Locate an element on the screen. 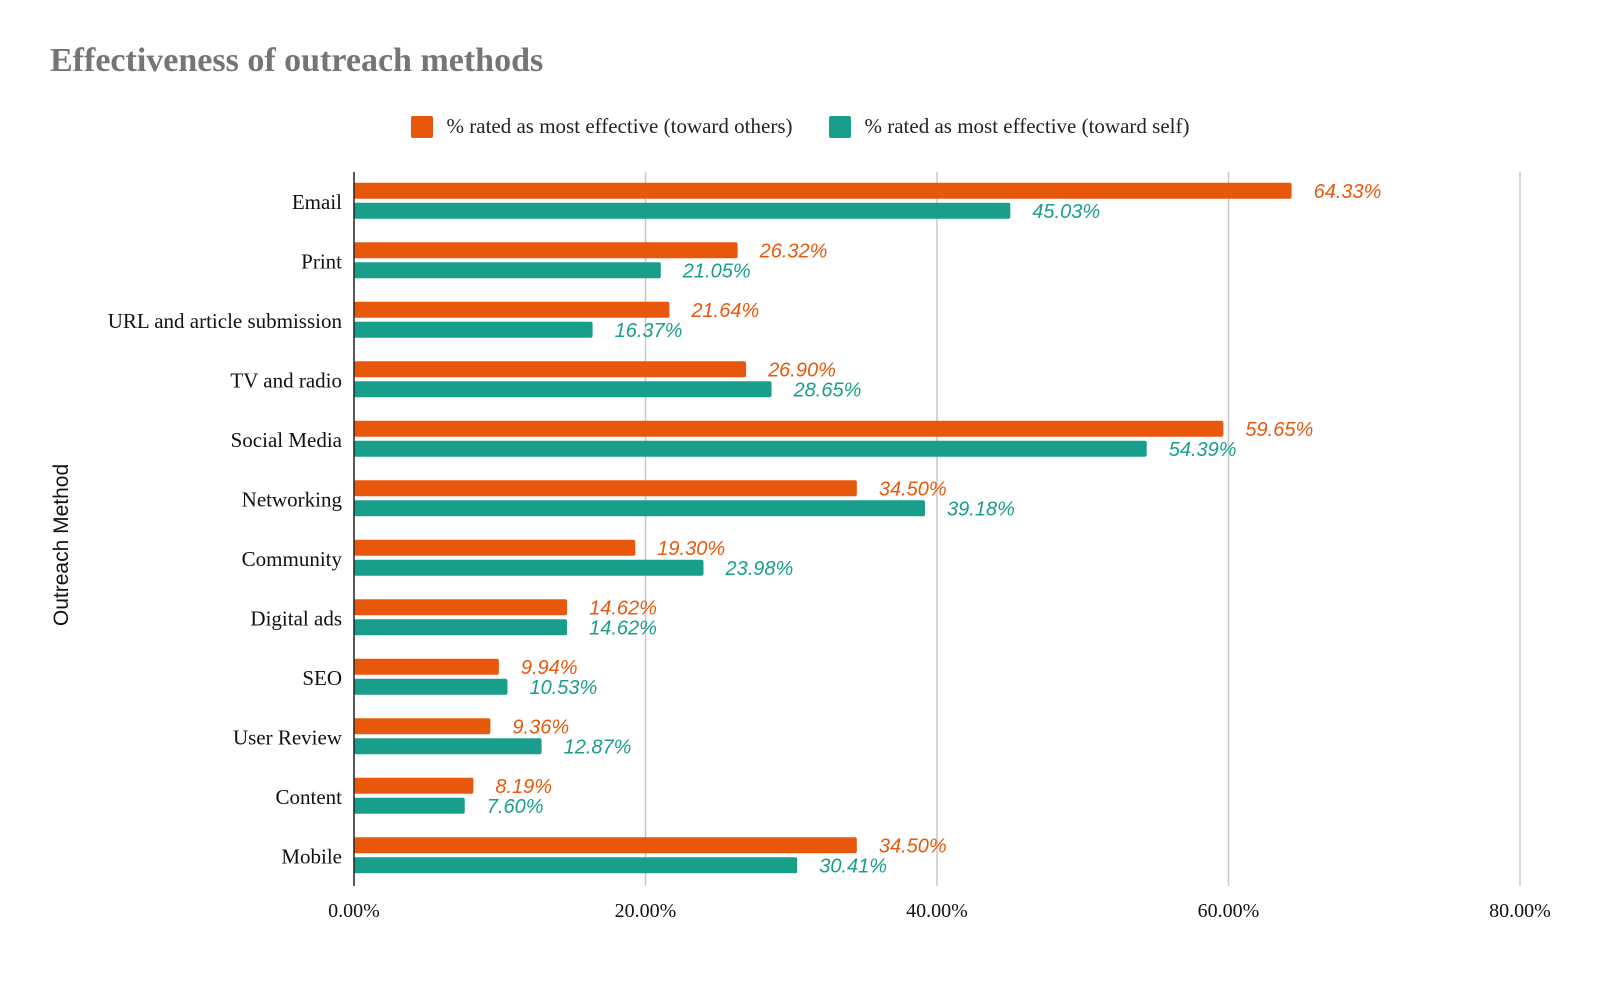 This screenshot has width=1600, height=988. data-label: 9.94% is located at coordinates (549, 668).